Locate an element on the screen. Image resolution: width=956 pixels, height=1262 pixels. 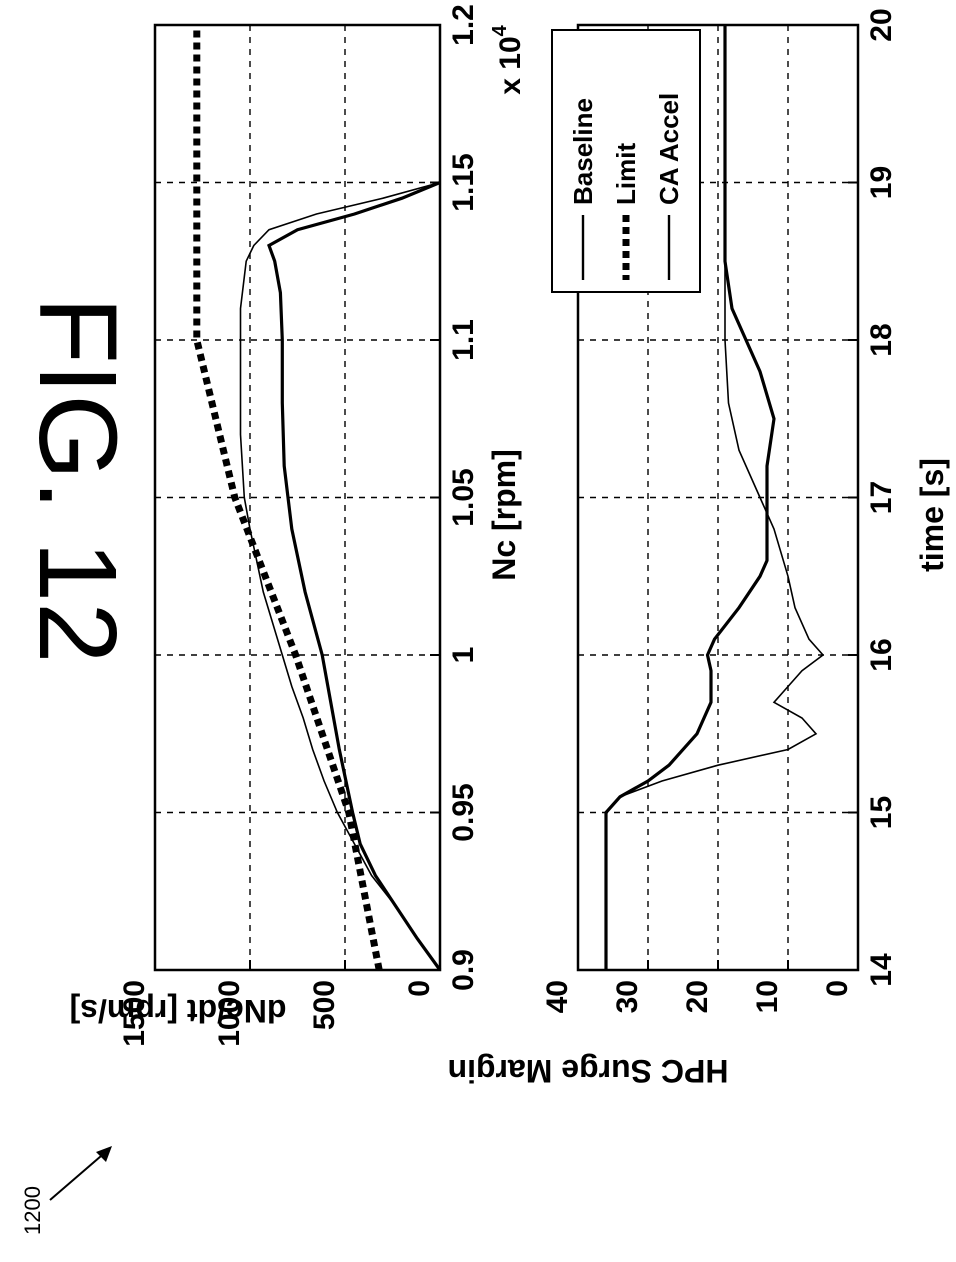
figure-title-group: FIG. 12 is located at coordinates (77, 480).